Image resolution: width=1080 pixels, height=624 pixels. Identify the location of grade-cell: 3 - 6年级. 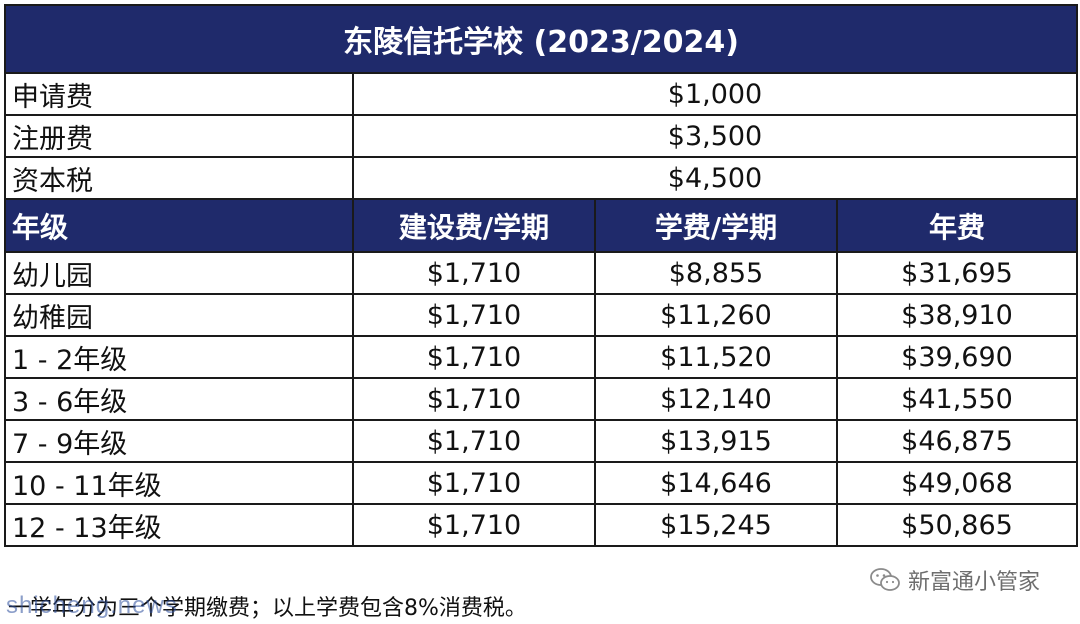
(179, 399).